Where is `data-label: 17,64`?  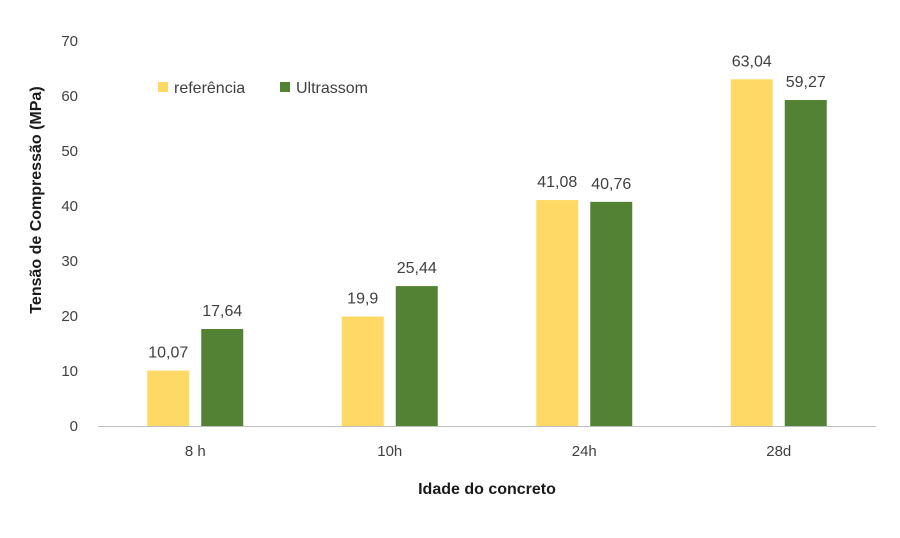
data-label: 17,64 is located at coordinates (222, 311).